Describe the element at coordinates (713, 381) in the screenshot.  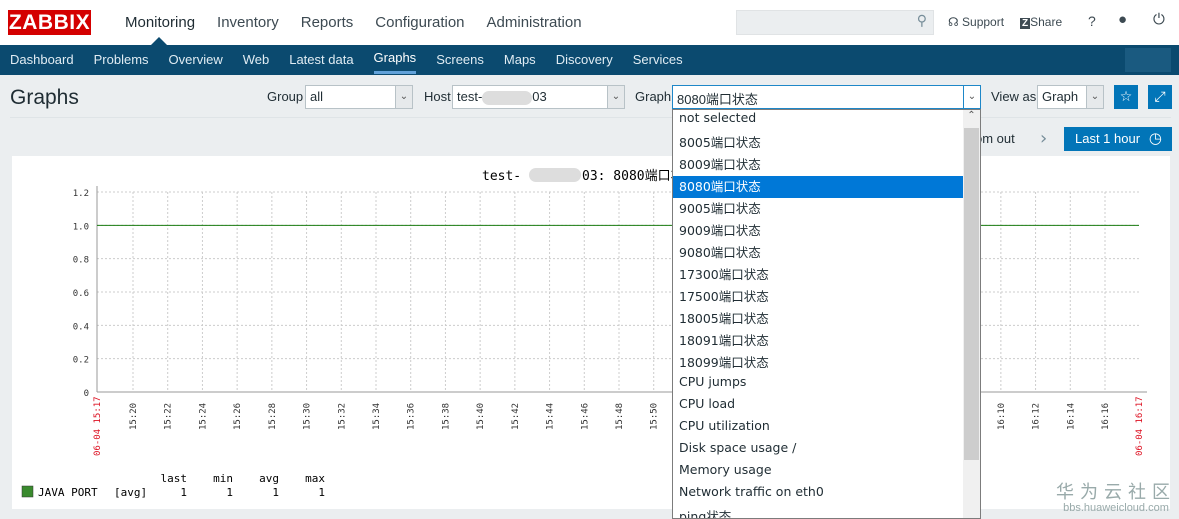
I see `graph-option: CPU jumps` at that location.